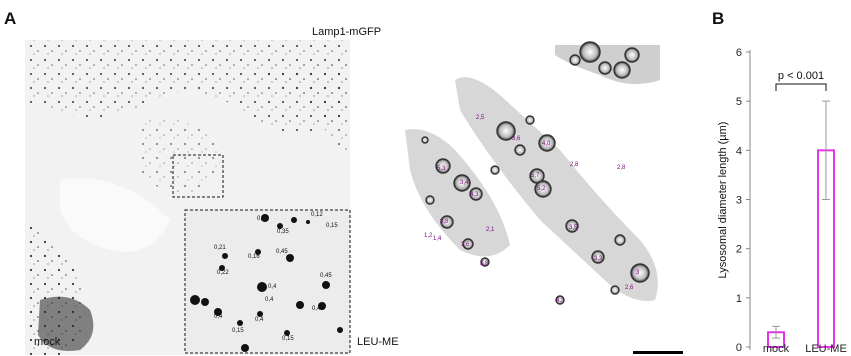 This screenshot has width=851, height=356. What do you see at coordinates (573, 228) in the screenshot?
I see `leu-me-measurement-15: 3,5` at bounding box center [573, 228].